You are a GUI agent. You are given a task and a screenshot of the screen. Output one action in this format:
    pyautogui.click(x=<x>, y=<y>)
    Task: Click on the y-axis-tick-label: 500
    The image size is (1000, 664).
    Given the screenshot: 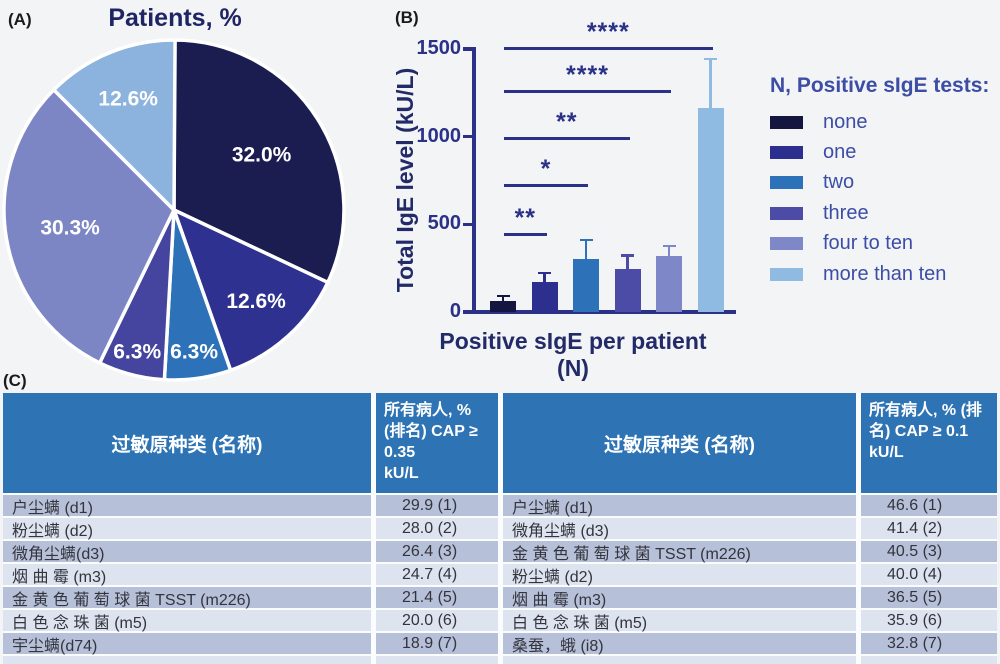 What is the action you would take?
    pyautogui.click(x=444, y=223)
    